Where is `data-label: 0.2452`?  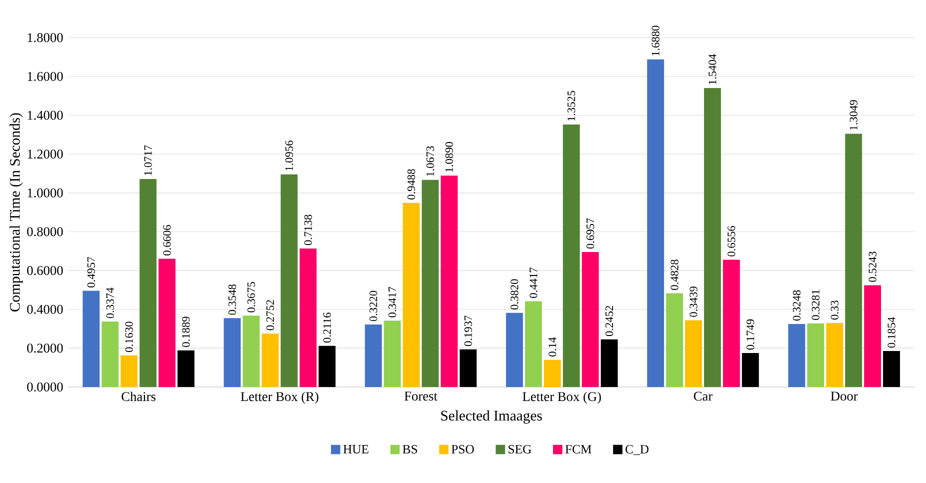
data-label: 0.2452 is located at coordinates (609, 321).